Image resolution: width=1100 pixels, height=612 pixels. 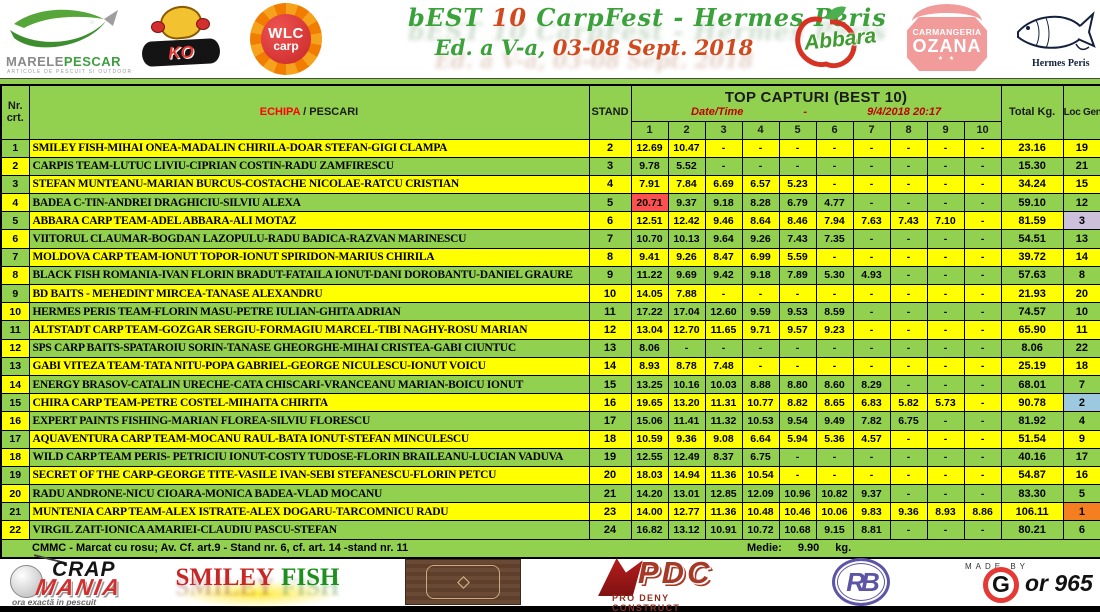 What do you see at coordinates (1081, 239) in the screenshot?
I see `loc-cell: 13` at bounding box center [1081, 239].